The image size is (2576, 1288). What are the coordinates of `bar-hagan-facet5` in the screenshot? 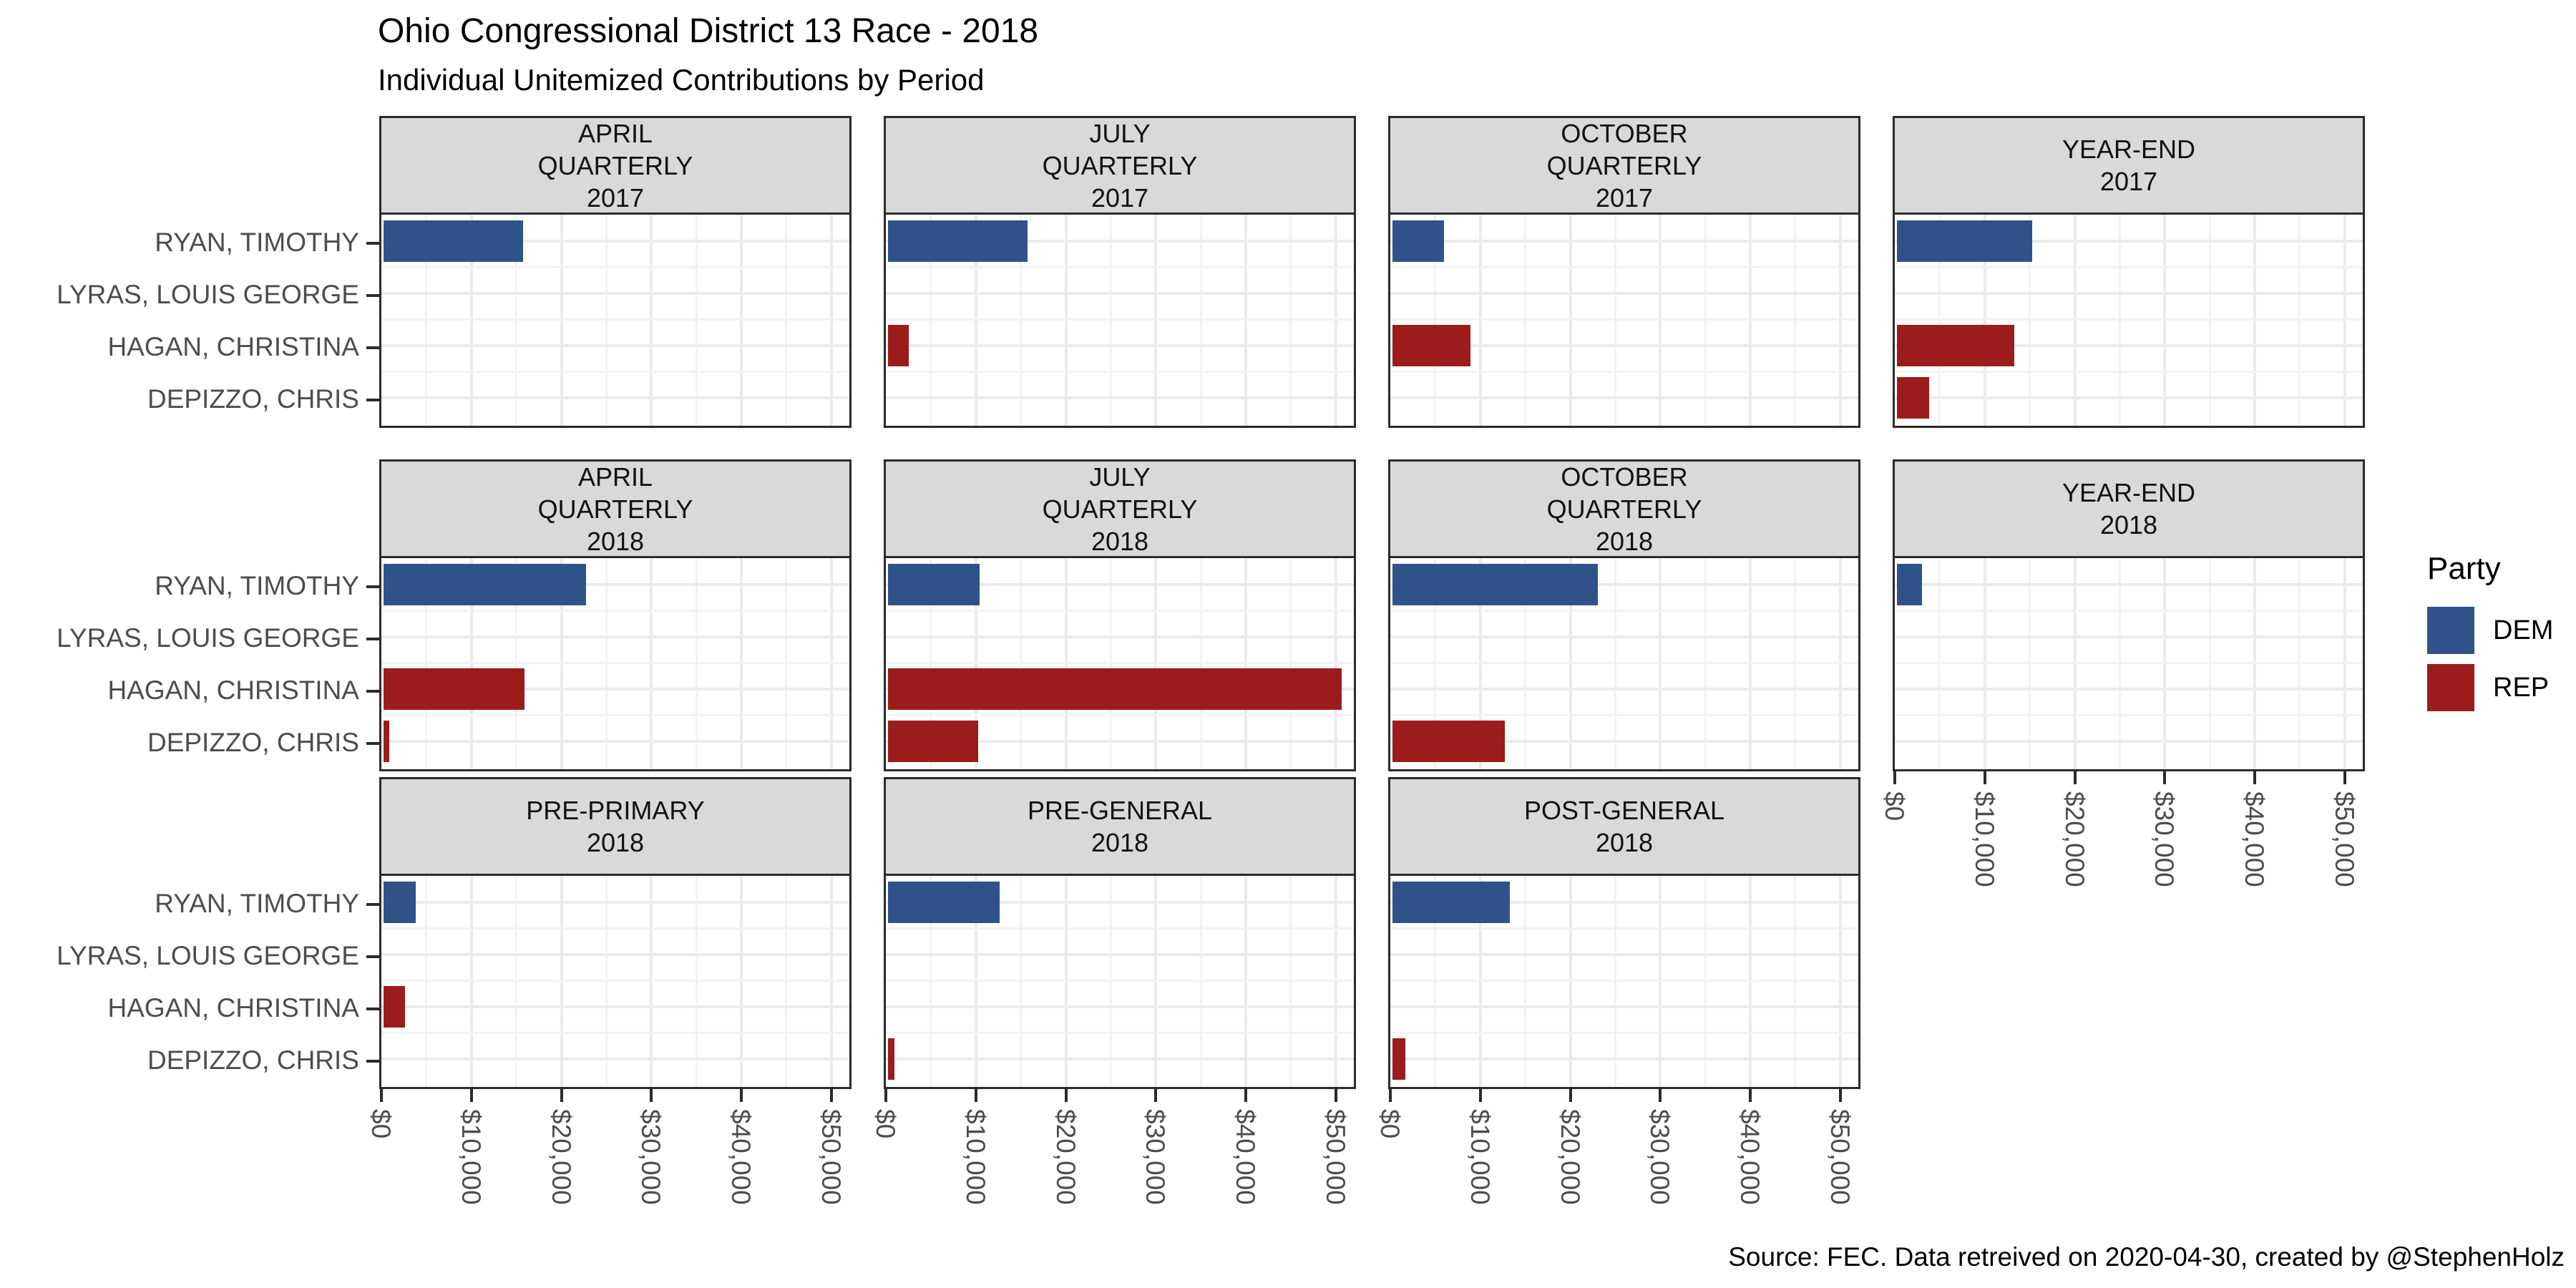 It's located at (1115, 689).